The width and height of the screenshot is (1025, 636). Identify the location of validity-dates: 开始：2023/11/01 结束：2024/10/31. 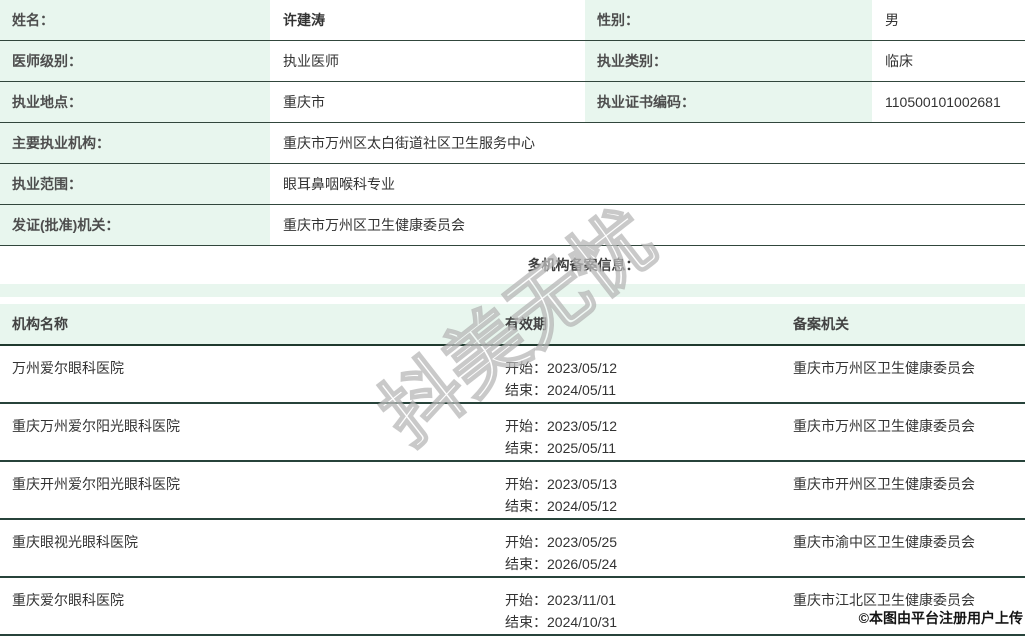
(649, 611).